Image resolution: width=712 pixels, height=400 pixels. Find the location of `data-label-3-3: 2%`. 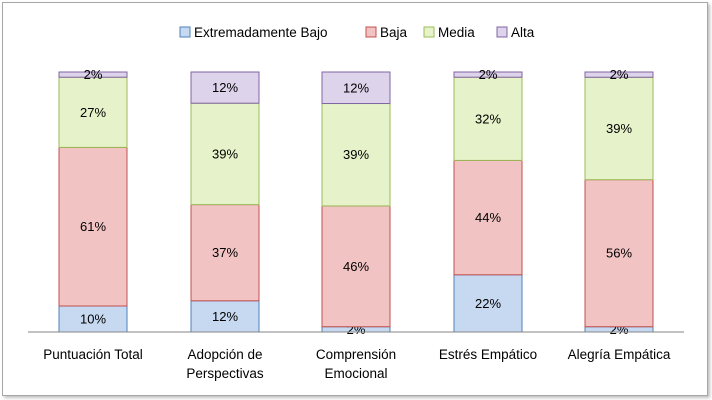

data-label-3-3: 2% is located at coordinates (488, 74).